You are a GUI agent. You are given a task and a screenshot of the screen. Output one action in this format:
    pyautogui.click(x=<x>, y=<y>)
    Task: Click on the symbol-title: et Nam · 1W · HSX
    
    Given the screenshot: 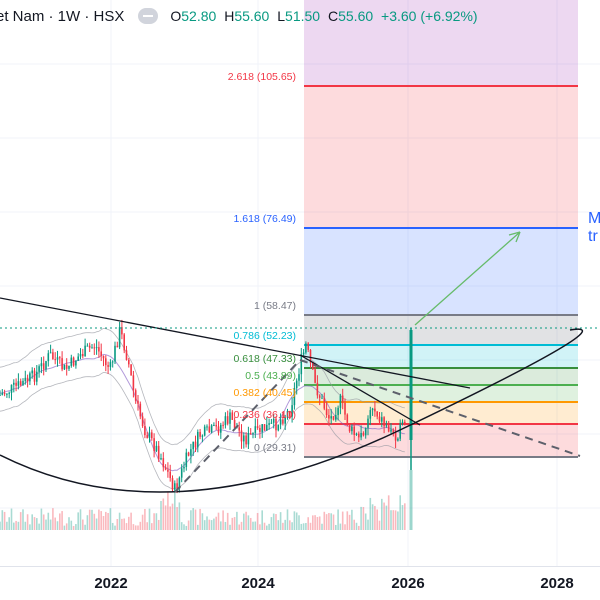 What is the action you would take?
    pyautogui.click(x=62, y=16)
    